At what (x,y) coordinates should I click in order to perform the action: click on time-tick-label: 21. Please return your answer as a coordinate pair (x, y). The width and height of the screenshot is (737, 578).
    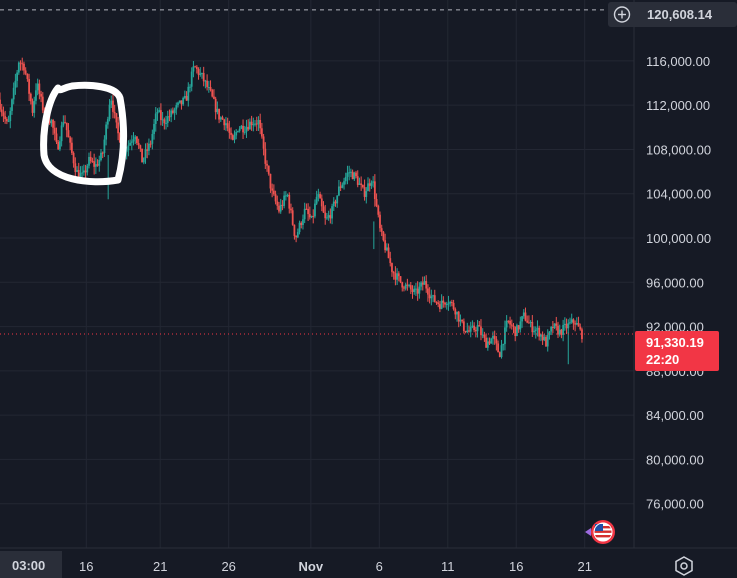
    Looking at the image, I should click on (584, 566).